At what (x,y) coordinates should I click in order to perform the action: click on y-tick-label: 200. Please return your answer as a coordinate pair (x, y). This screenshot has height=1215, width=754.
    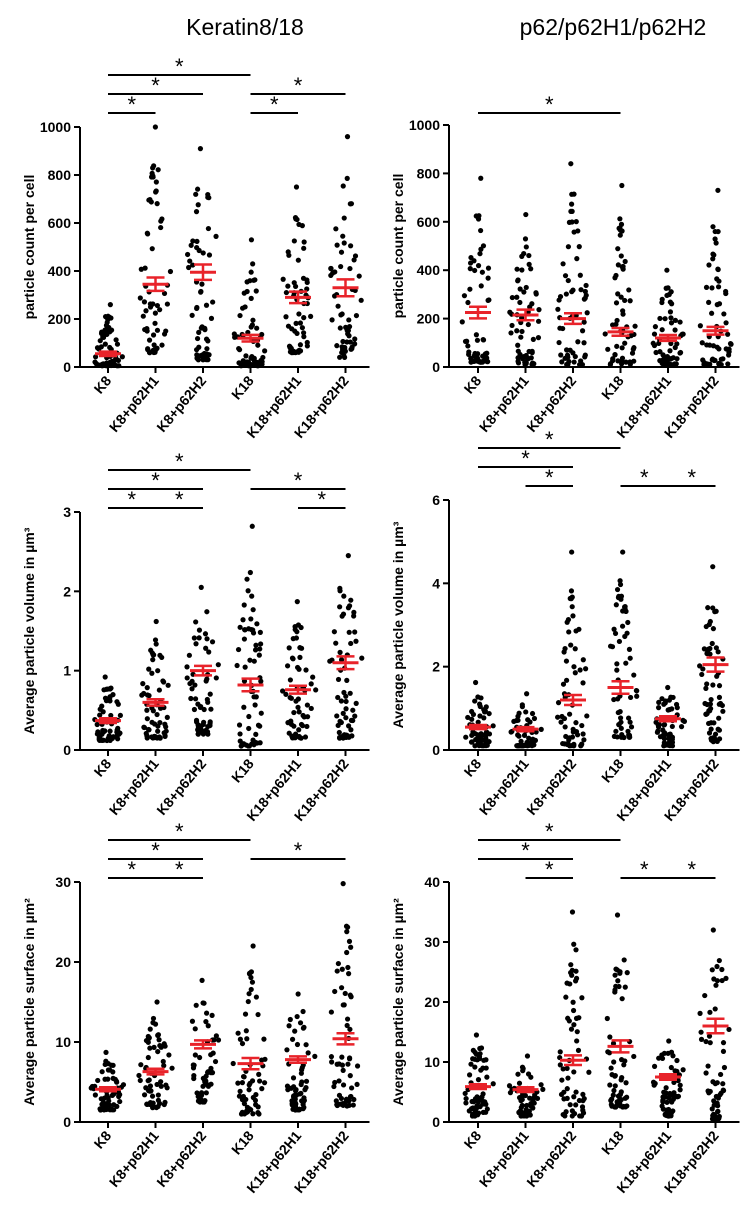
    Looking at the image, I should click on (429, 319).